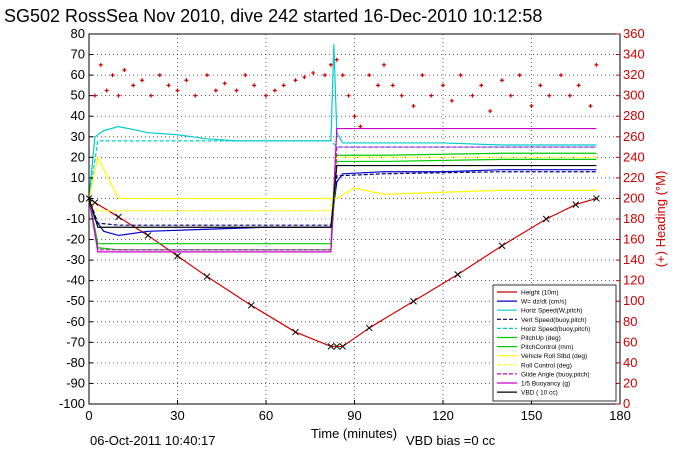 The height and width of the screenshot is (454, 681). What do you see at coordinates (630, 341) in the screenshot?
I see `y-right-tick-label: 60` at bounding box center [630, 341].